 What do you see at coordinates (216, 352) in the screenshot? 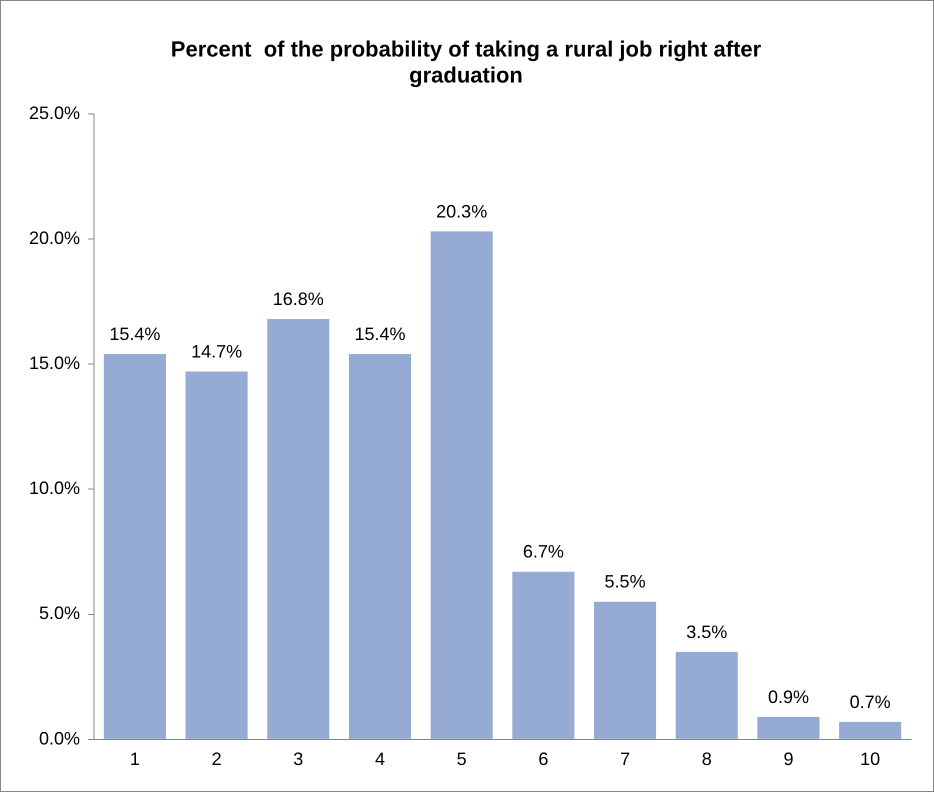
I see `data-label: 14.7%` at bounding box center [216, 352].